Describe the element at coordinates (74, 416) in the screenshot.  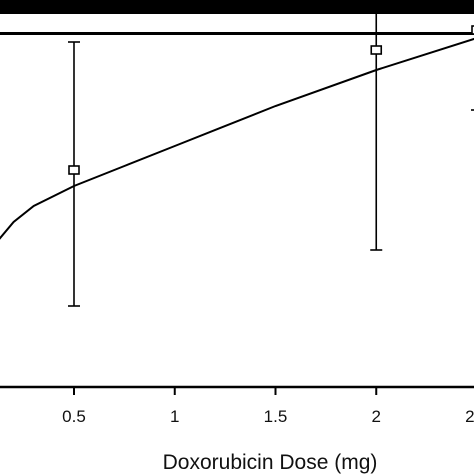
I see `x-tick-label: 0.5` at that location.